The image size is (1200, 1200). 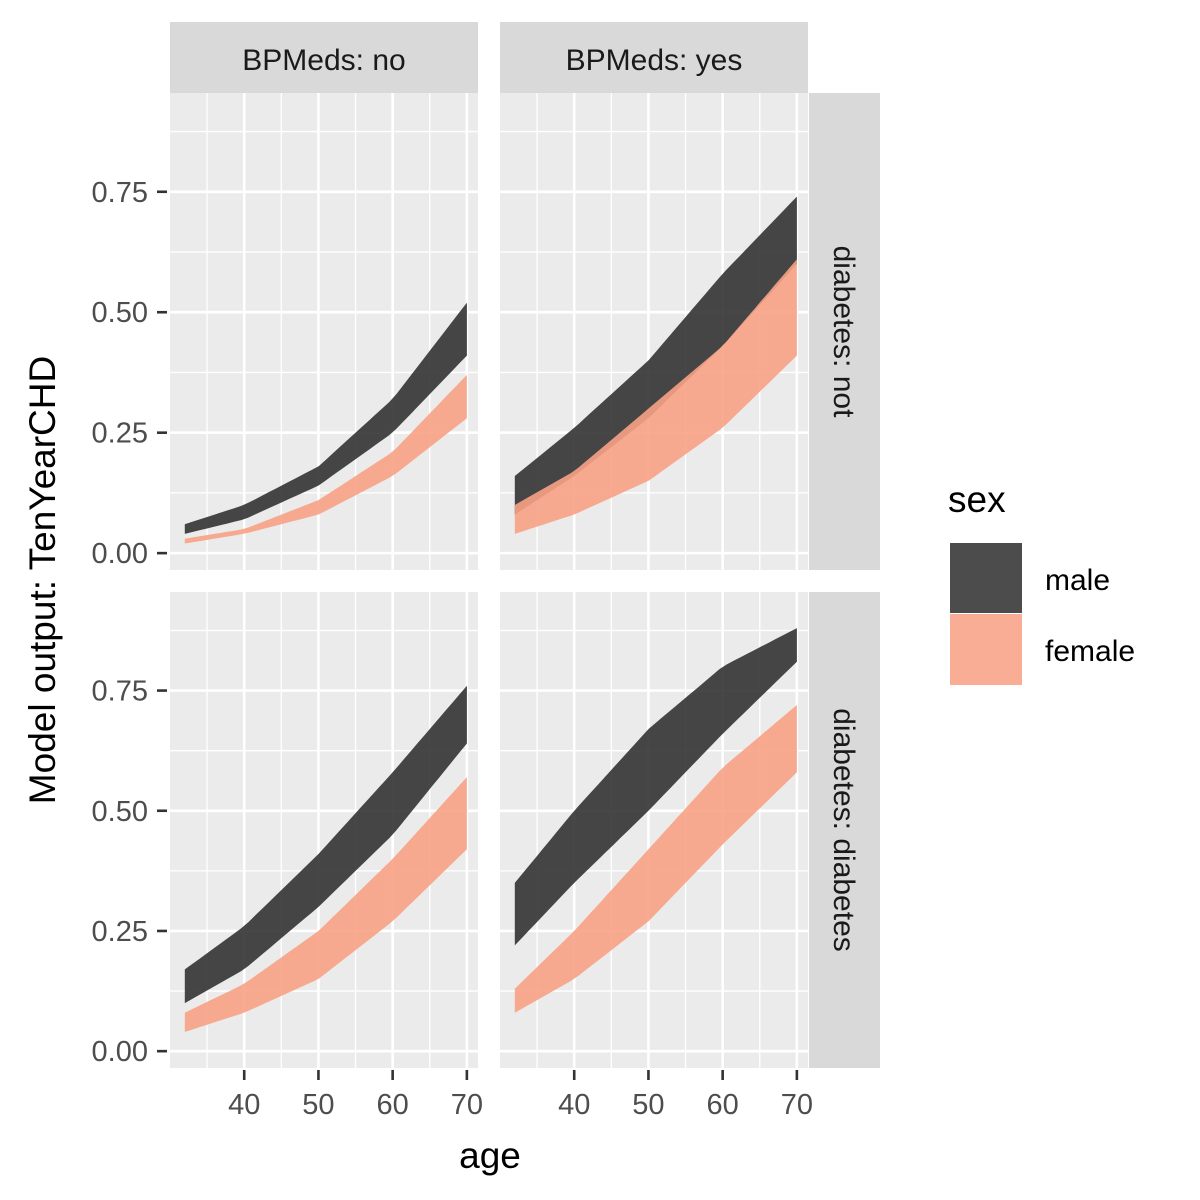 I want to click on legend-label-male: male, so click(x=1077, y=580).